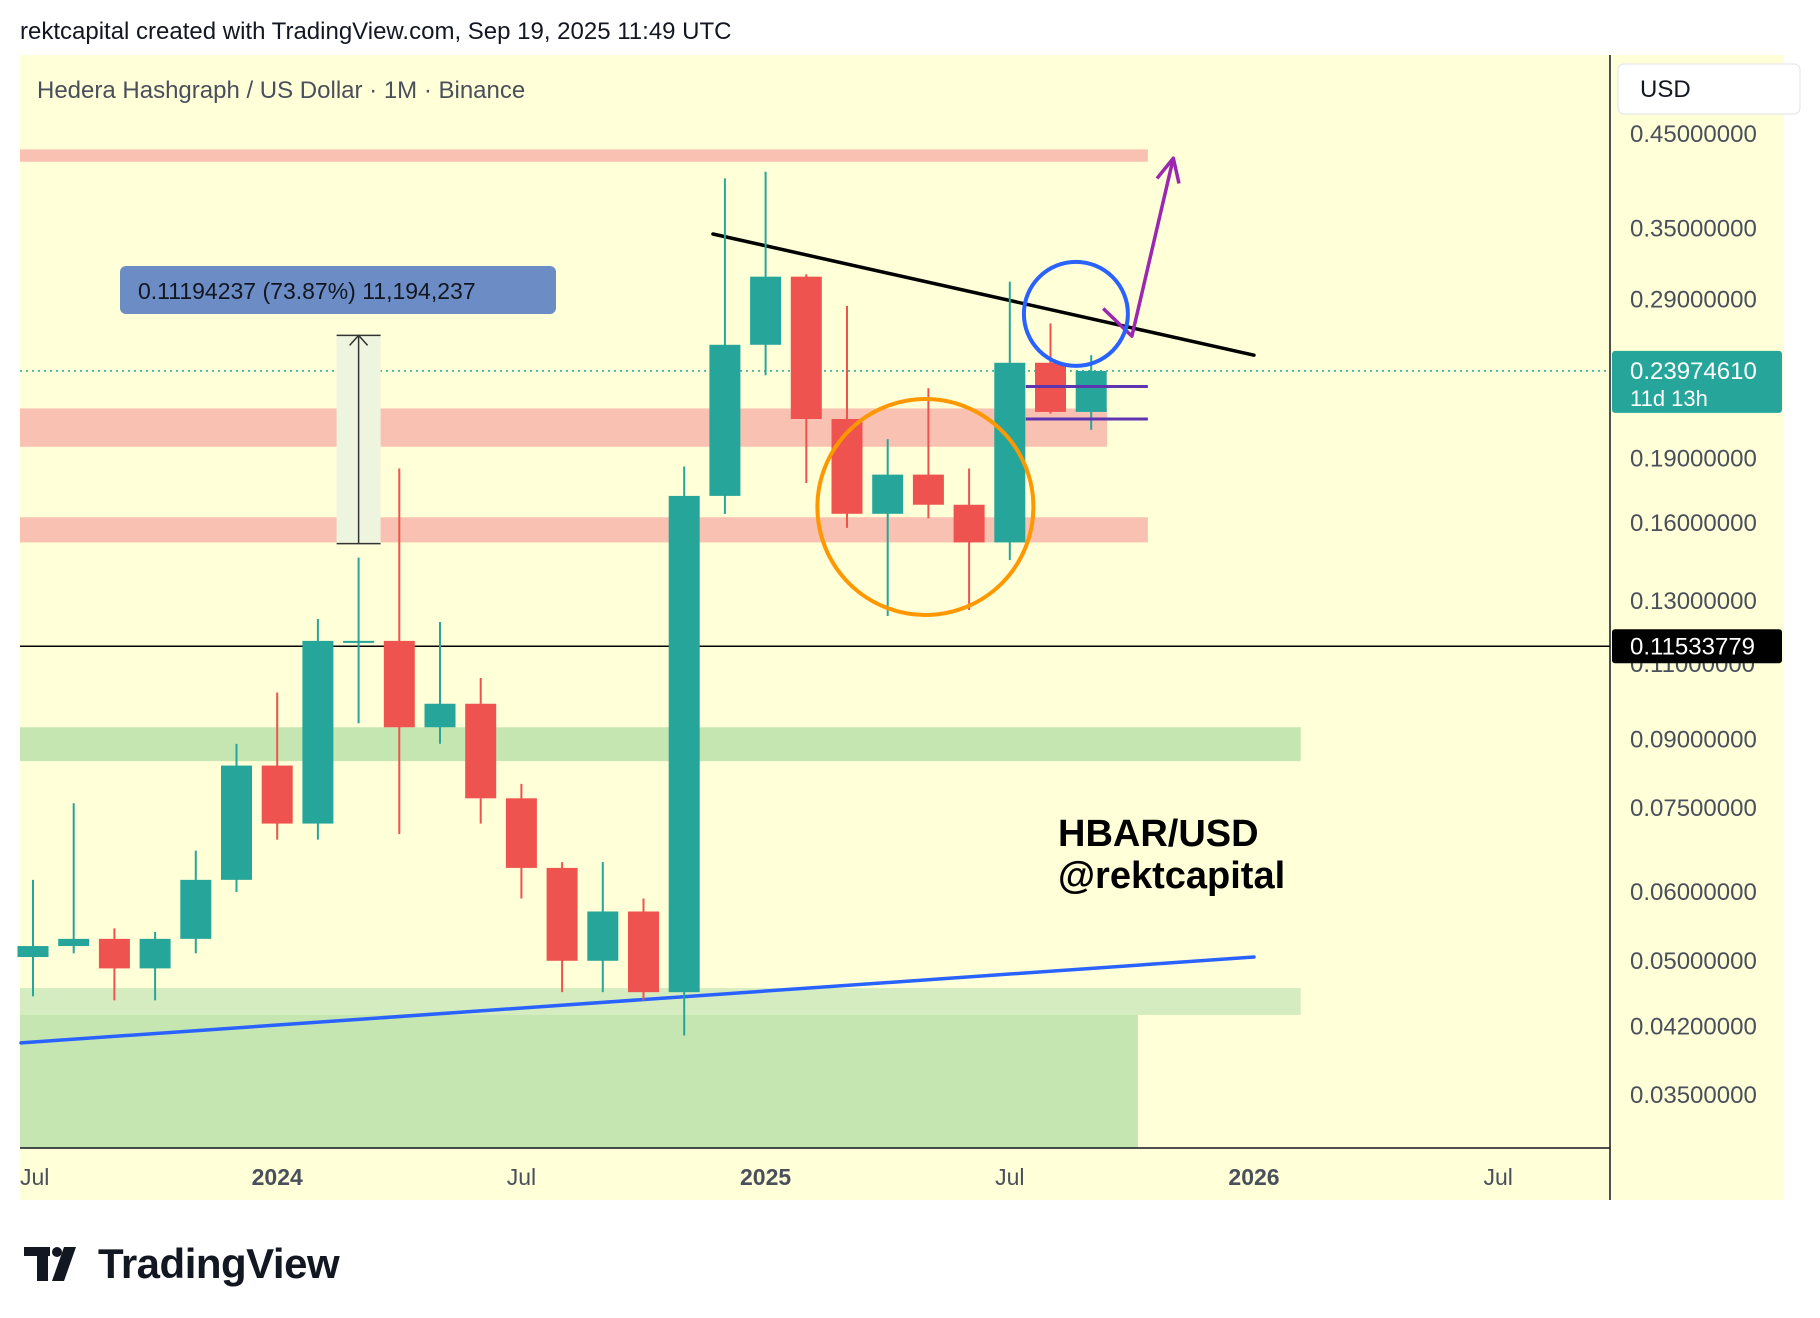 The width and height of the screenshot is (1820, 1318). I want to click on y-tick-label: 0.05000000, so click(1693, 961).